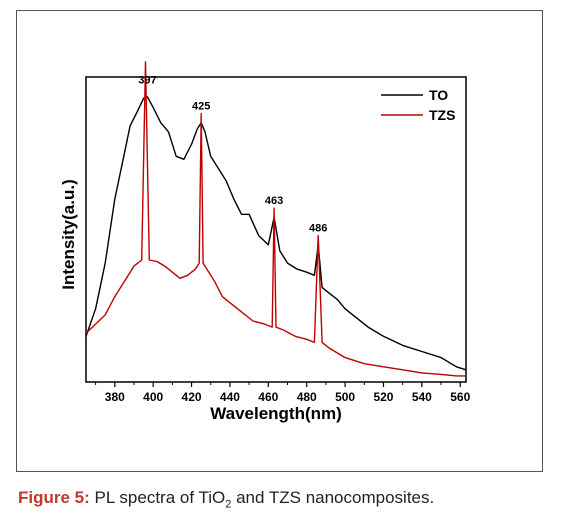  What do you see at coordinates (438, 95) in the screenshot?
I see `legend-label-to: TO` at bounding box center [438, 95].